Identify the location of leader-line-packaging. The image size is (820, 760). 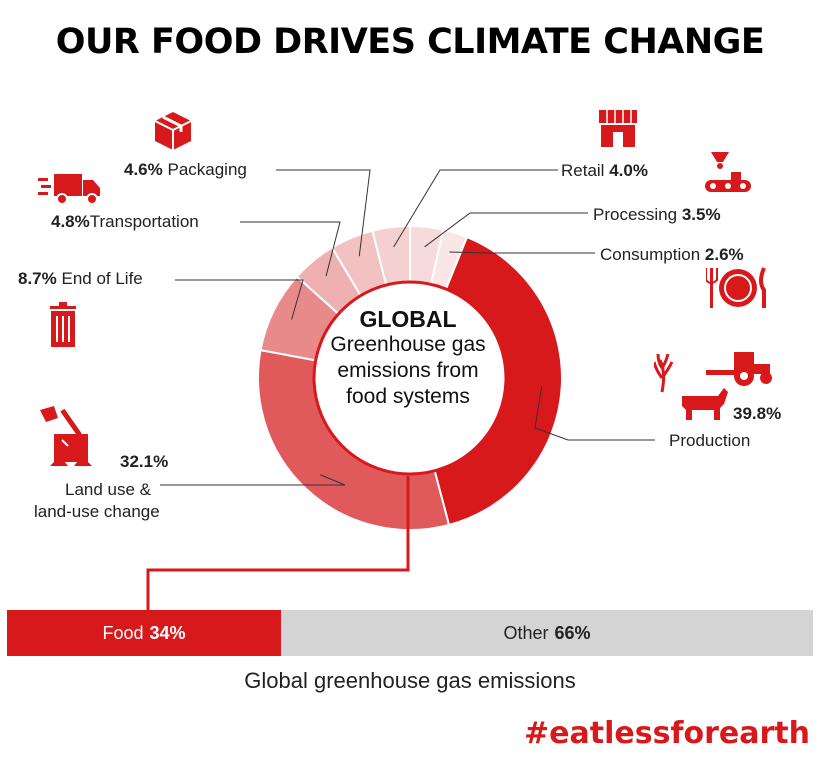
(323, 213).